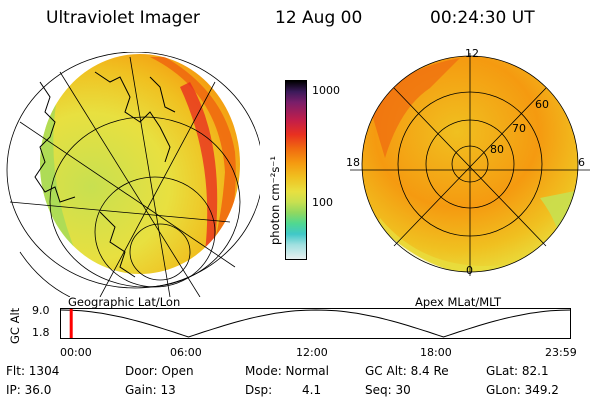  What do you see at coordinates (287, 371) in the screenshot?
I see `mode-info: Mode: Normal` at bounding box center [287, 371].